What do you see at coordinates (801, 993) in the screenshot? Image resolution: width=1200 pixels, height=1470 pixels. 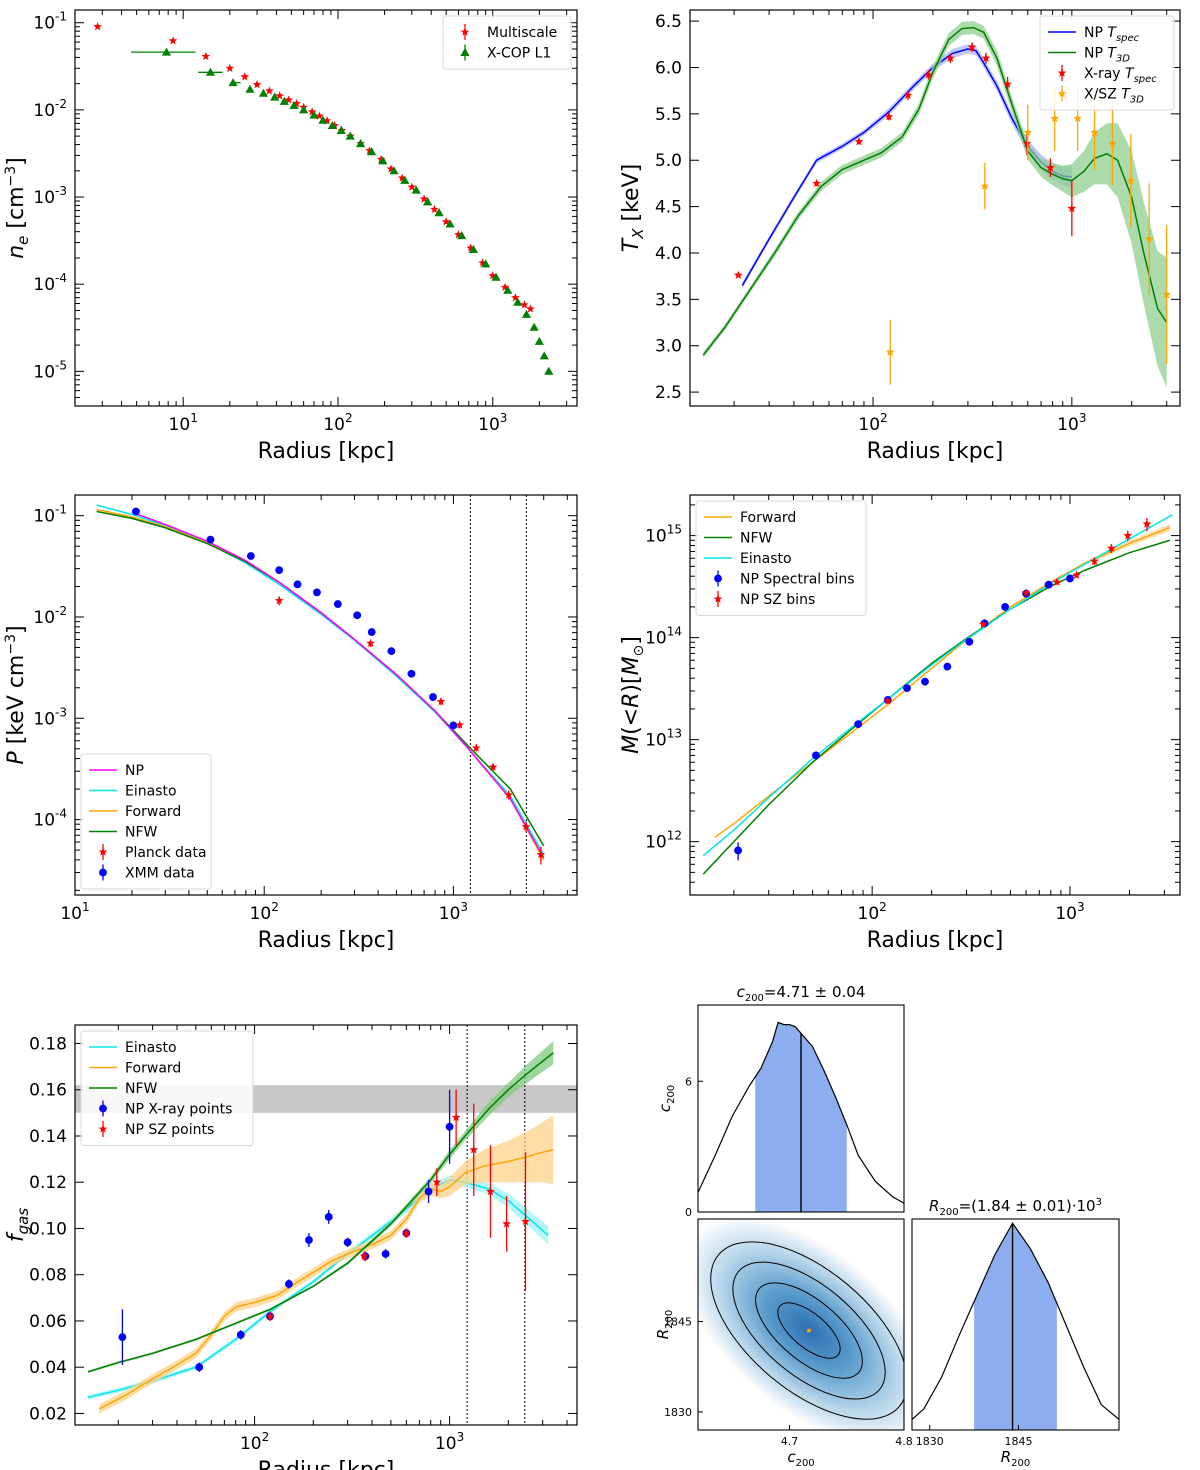 I see `c200-title: c200=4.71 ± 0.04` at bounding box center [801, 993].